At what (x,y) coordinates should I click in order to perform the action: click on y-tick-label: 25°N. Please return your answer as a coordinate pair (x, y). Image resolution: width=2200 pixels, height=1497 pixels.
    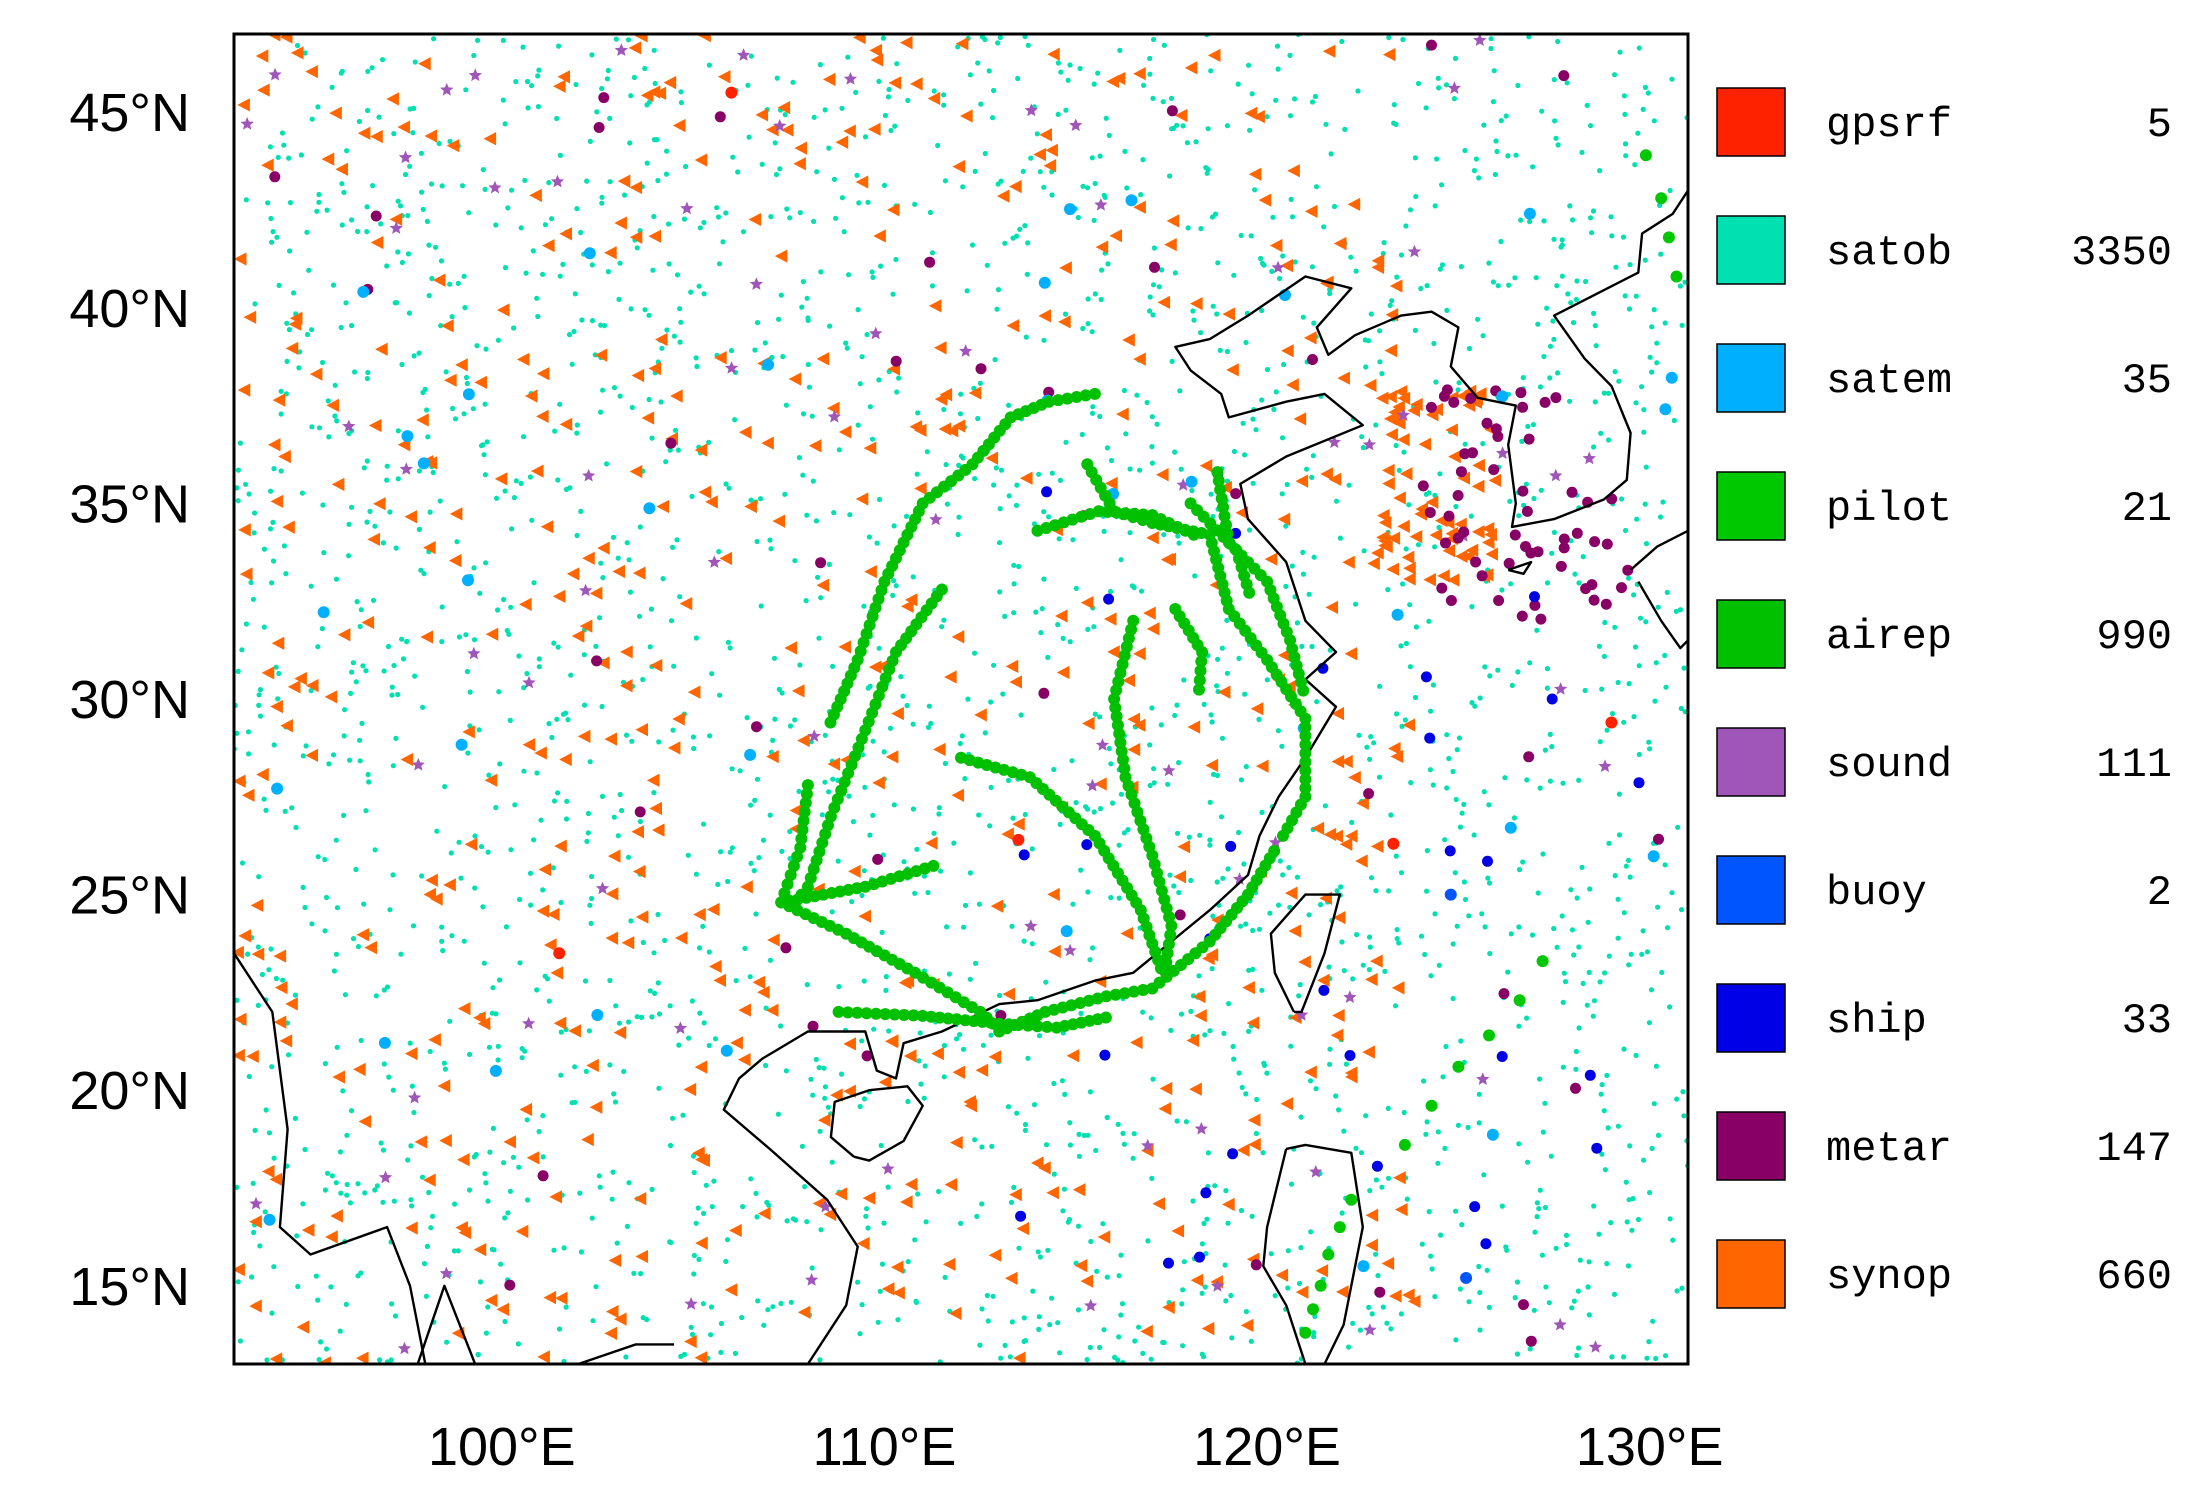
    Looking at the image, I should click on (129, 896).